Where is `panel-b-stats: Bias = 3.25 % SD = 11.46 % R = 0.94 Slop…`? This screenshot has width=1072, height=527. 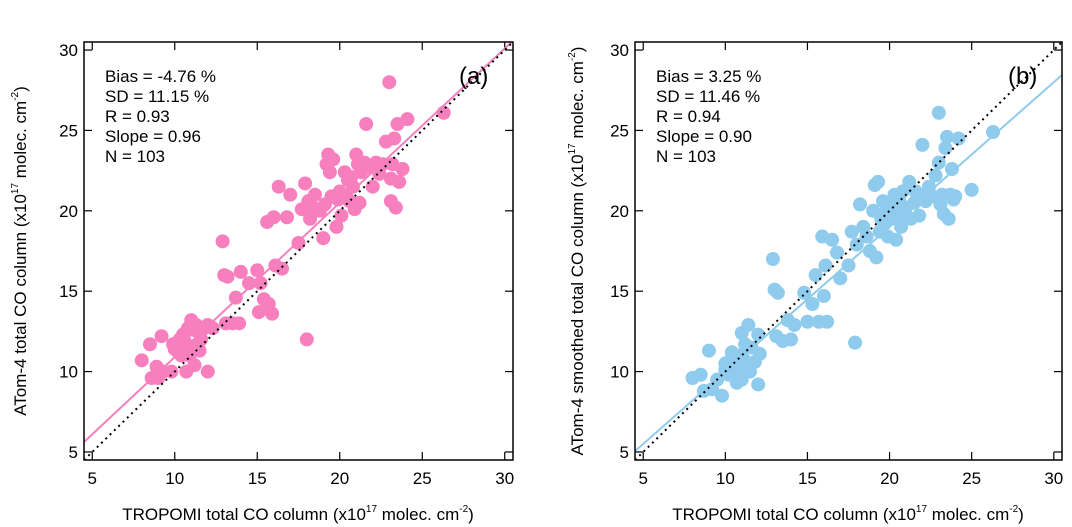 panel-b-stats: Bias = 3.25 % SD = 11.46 % R = 0.94 Slop… is located at coordinates (708, 116).